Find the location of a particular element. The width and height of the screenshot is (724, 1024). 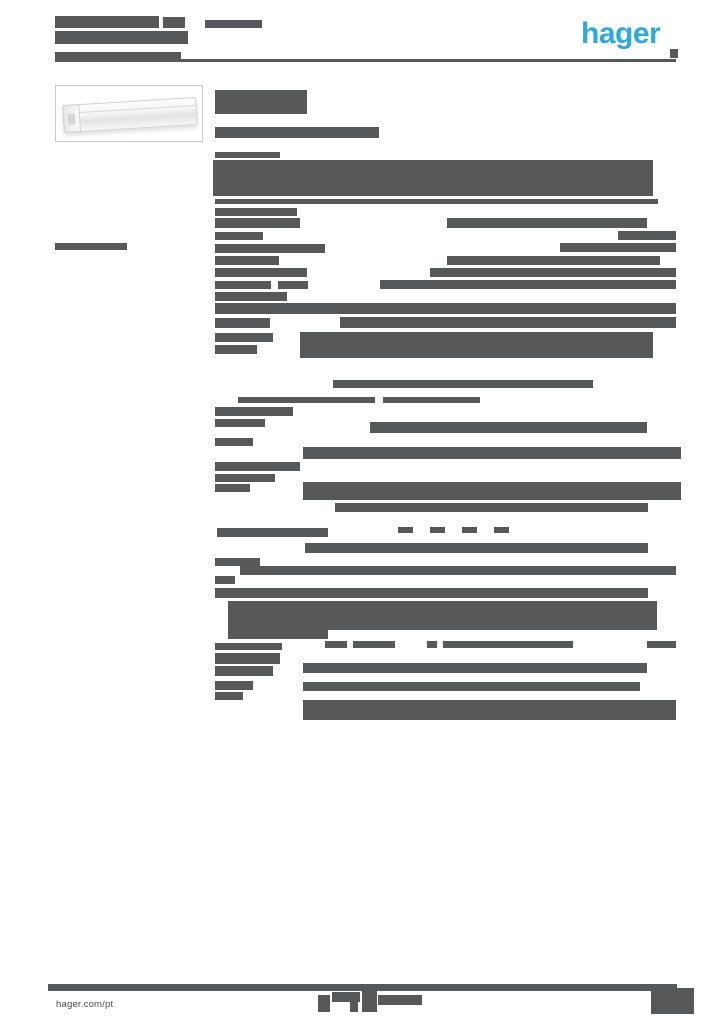

footer-band is located at coordinates (362, 987).